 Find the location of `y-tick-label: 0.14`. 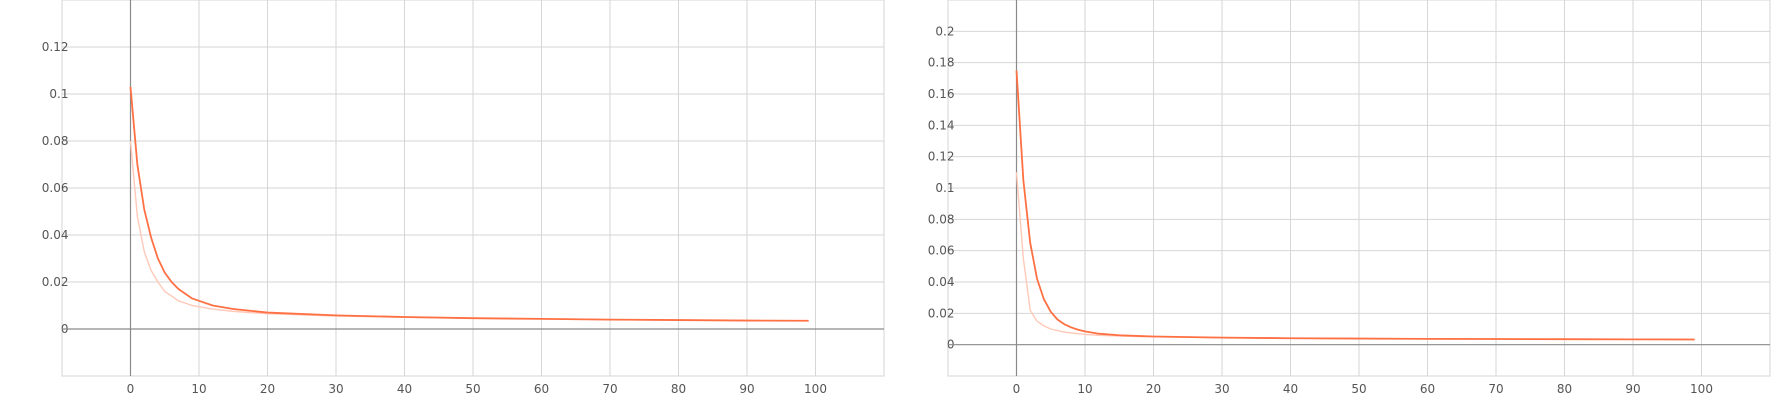

y-tick-label: 0.14 is located at coordinates (941, 125).